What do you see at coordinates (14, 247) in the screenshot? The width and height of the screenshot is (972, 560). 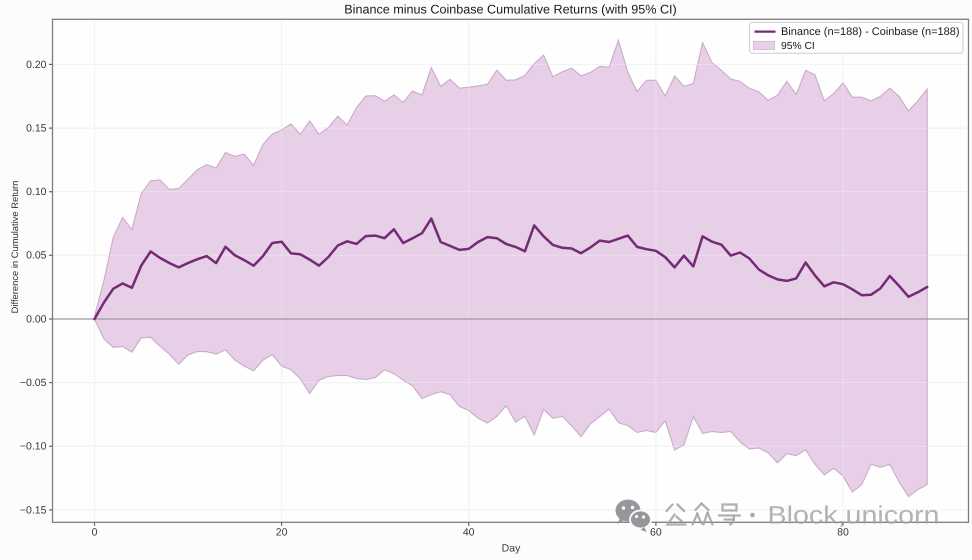 I see `svg-text:Difference in Cumulative Retur: Difference in Cumulative Return` at bounding box center [14, 247].